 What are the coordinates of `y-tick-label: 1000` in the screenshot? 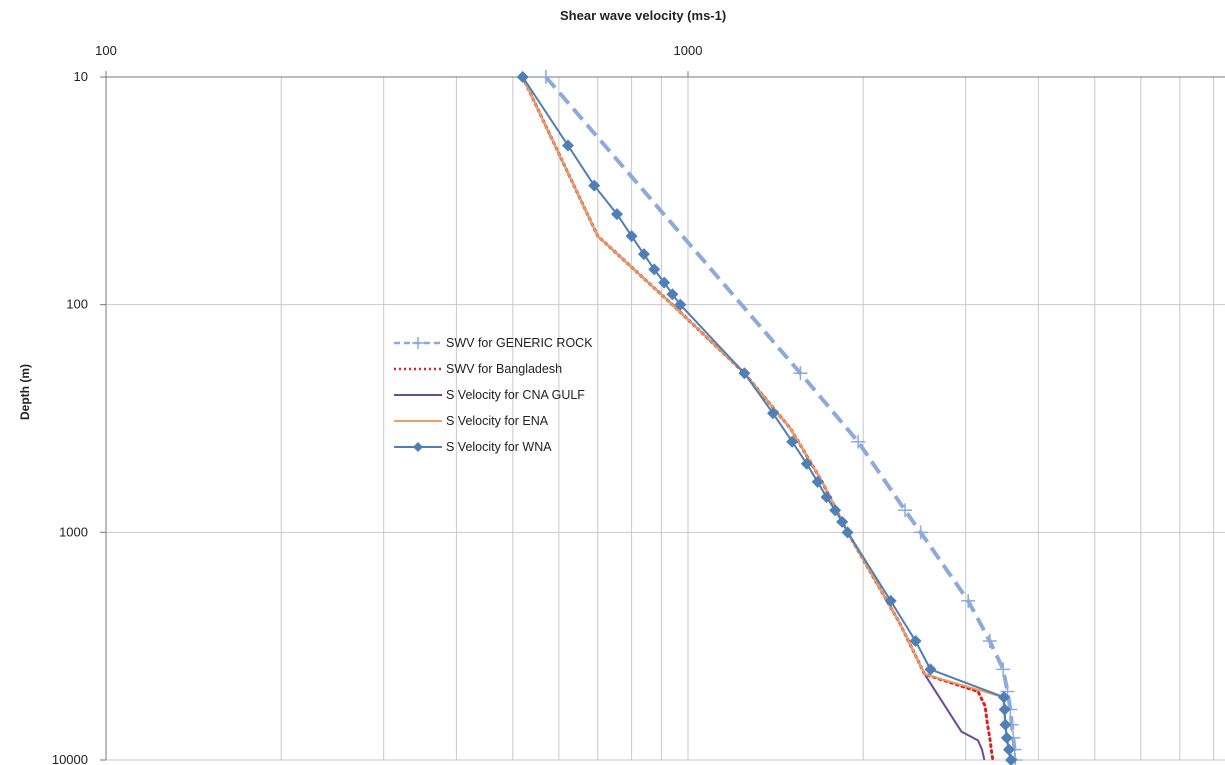 It's located at (73, 531).